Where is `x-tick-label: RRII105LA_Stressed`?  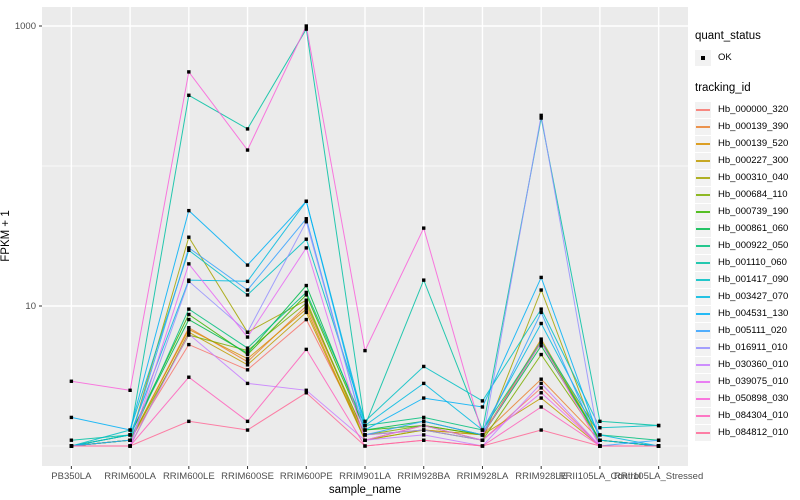
x-tick-label: RRII105LA_Stressed is located at coordinates (658, 476).